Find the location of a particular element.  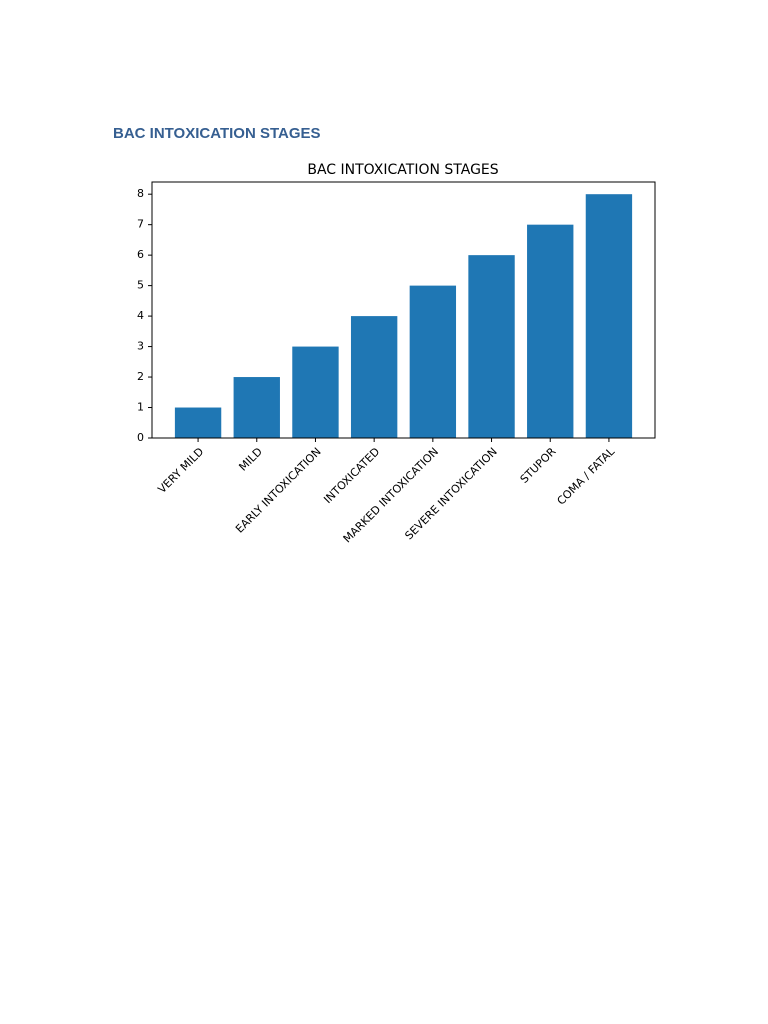

heading: BAC INTOXICATION STAGES is located at coordinates (217, 133).